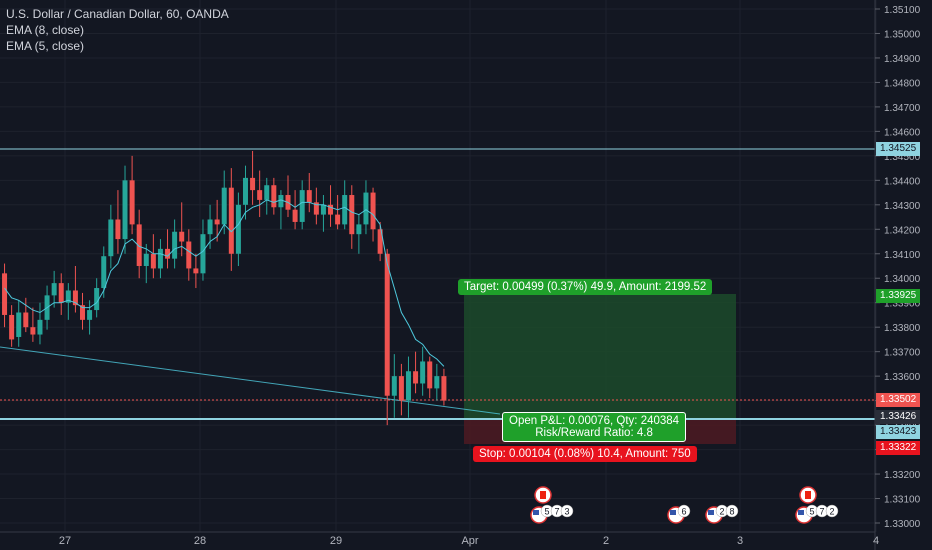 Image resolution: width=932 pixels, height=550 pixels. What do you see at coordinates (898, 432) in the screenshot?
I see `support-price-label: 1.33423` at bounding box center [898, 432].